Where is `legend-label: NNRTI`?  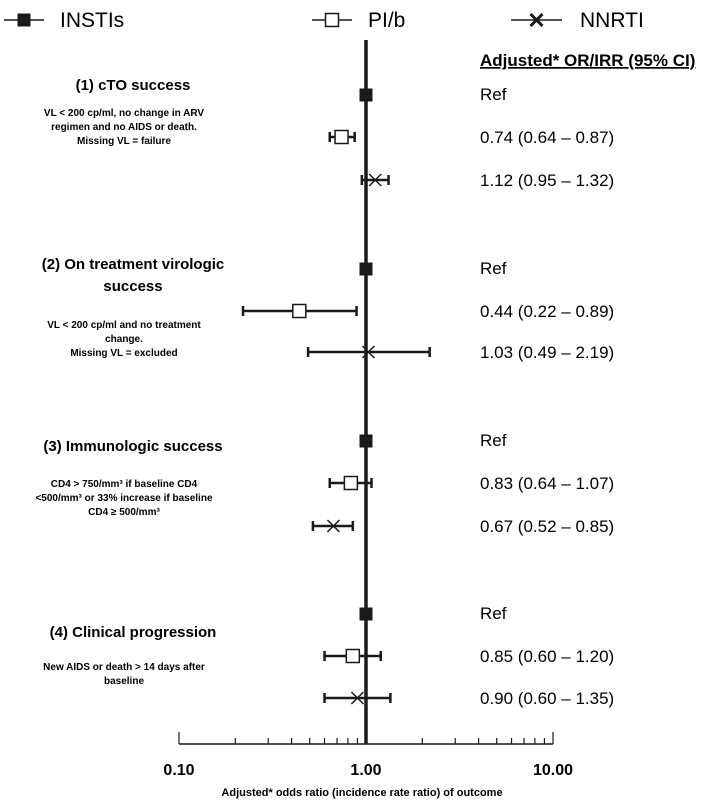 legend-label: NNRTI is located at coordinates (612, 20).